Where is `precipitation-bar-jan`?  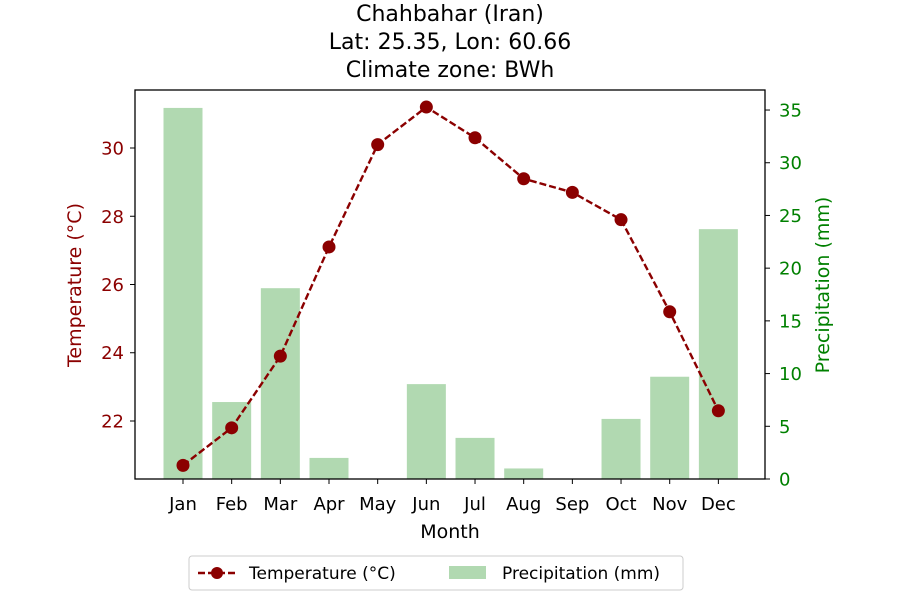 precipitation-bar-jan is located at coordinates (183, 293).